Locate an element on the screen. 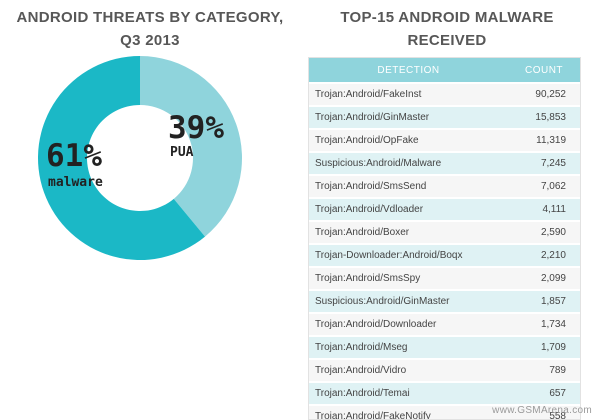  donut-slice-malware is located at coordinates (121, 158).